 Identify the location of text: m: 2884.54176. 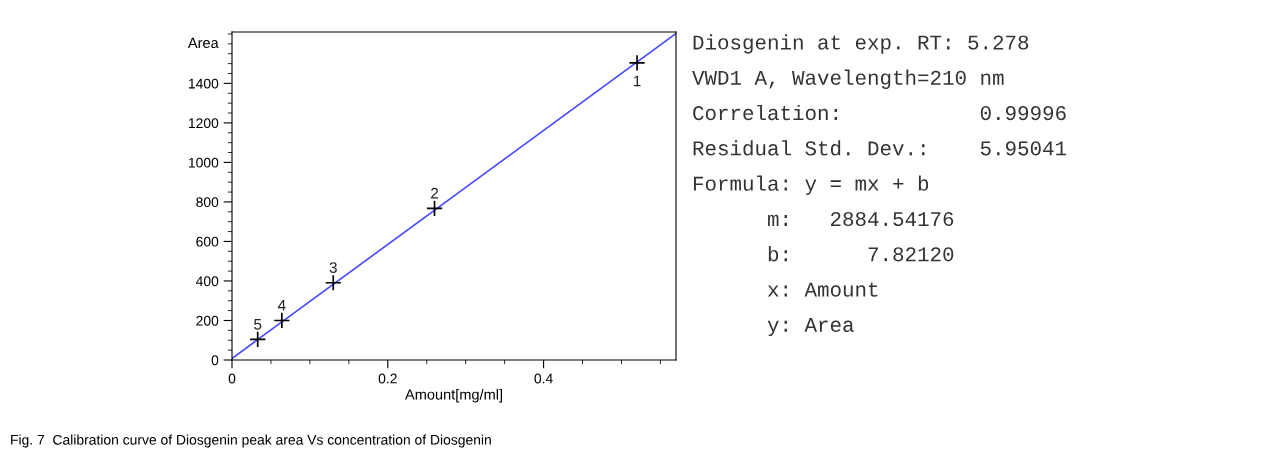
(861, 219).